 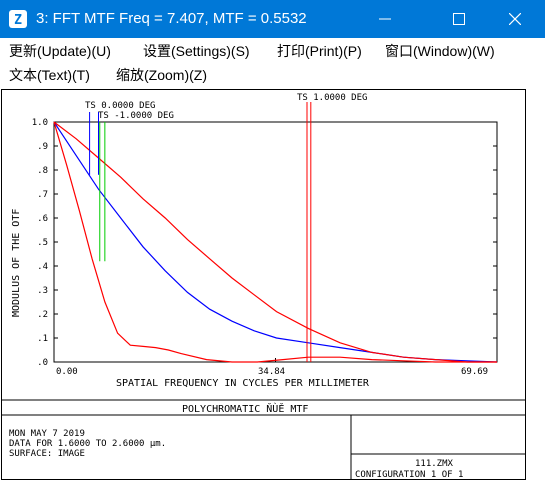 What do you see at coordinates (42, 291) in the screenshot?
I see `y-tick-label: .3` at bounding box center [42, 291].